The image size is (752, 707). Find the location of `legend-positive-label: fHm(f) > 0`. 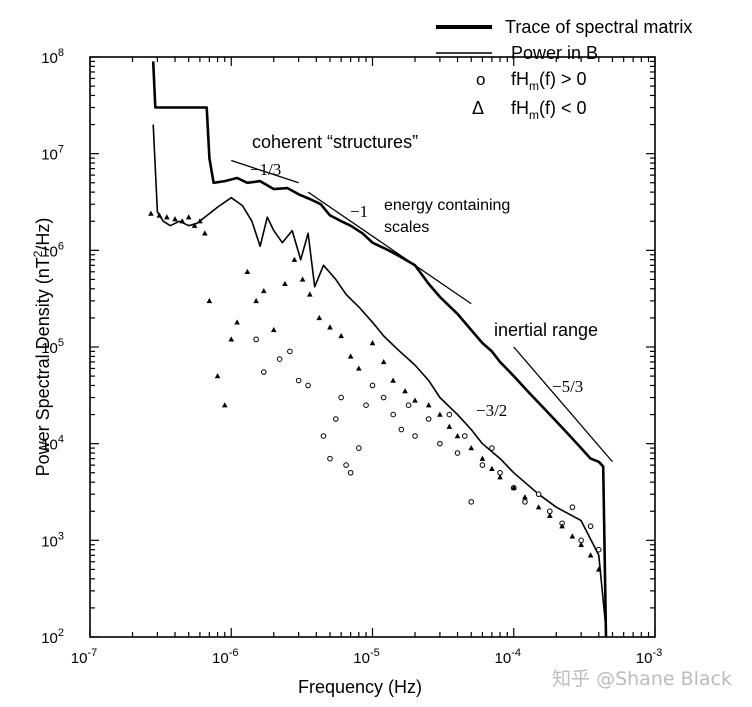

legend-positive-label: fHm(f) > 0 is located at coordinates (549, 81).